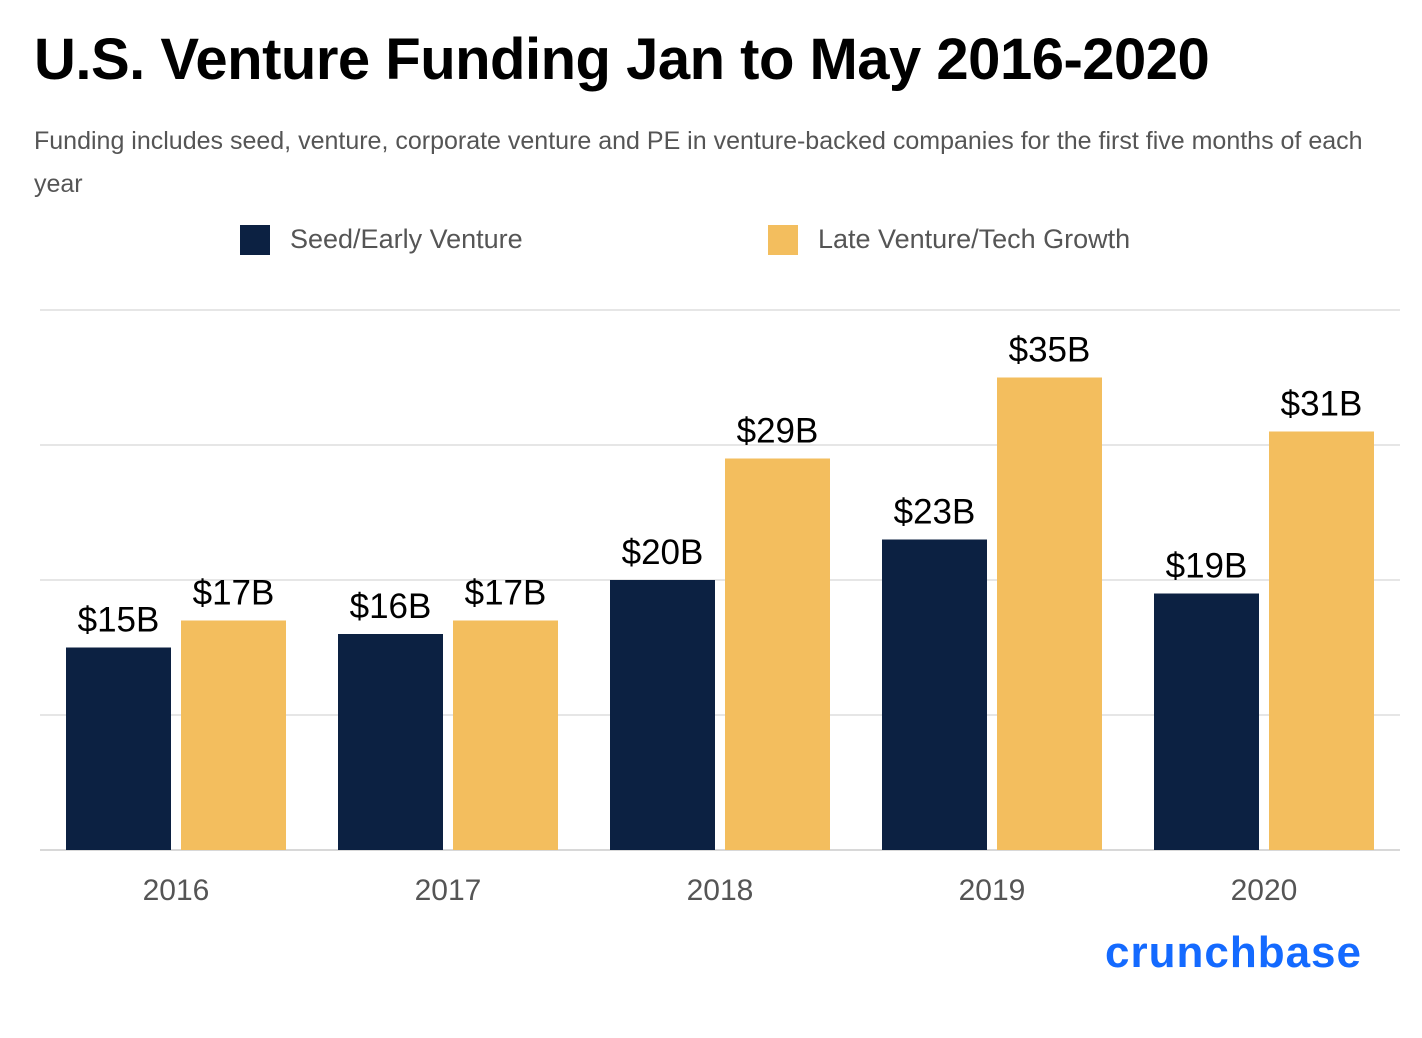 The height and width of the screenshot is (1038, 1422). Describe the element at coordinates (777, 654) in the screenshot. I see `bar-late-2018` at that location.